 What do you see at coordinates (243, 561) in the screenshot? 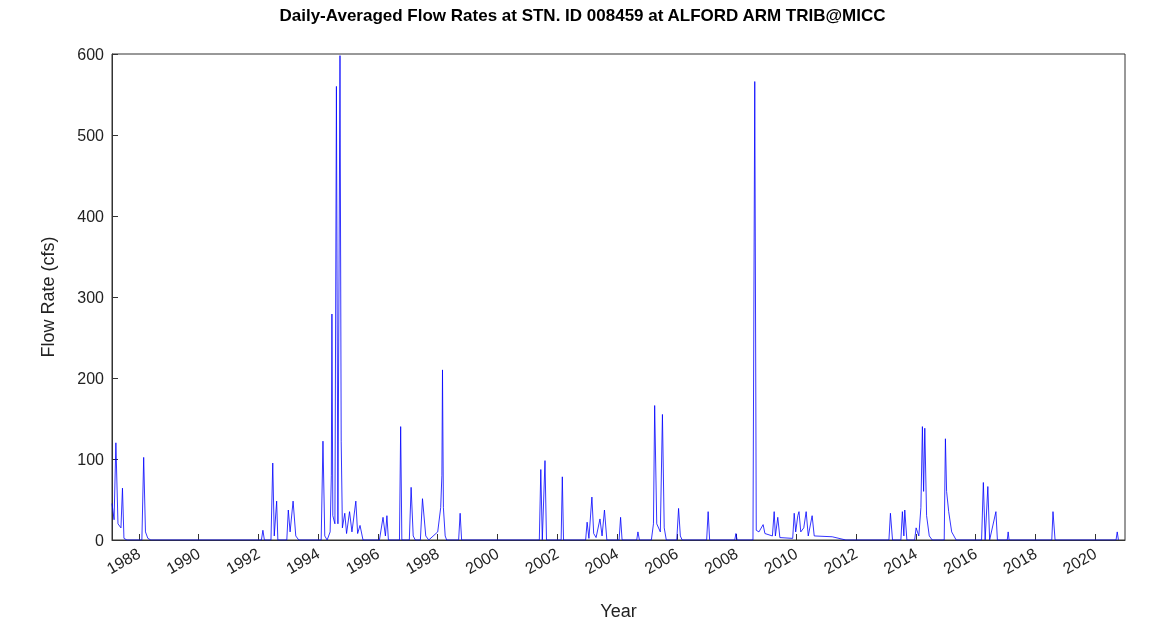
I see `x-tick-label: 1992` at bounding box center [243, 561].